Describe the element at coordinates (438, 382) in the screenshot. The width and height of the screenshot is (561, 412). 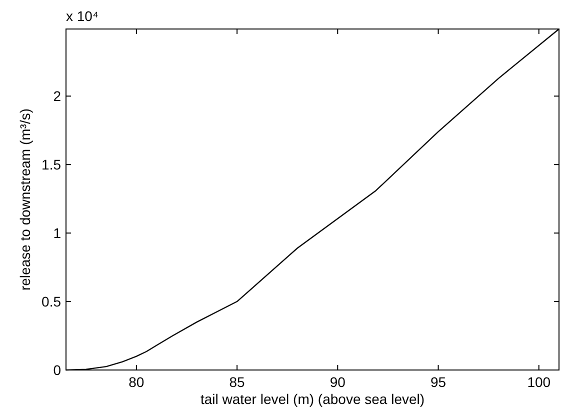
I see `x-tick-label: 95` at that location.